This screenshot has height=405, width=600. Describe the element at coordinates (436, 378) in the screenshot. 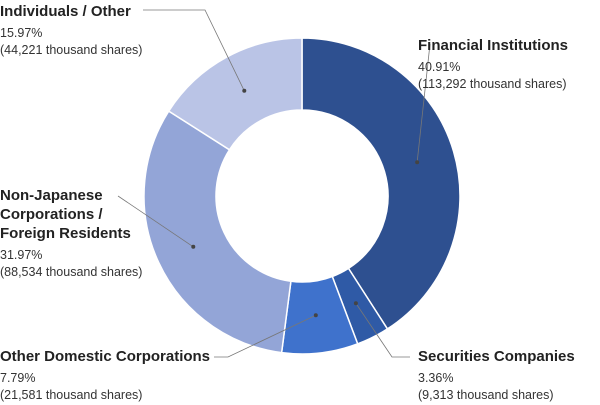

I see `percent-label: 3.36%` at that location.